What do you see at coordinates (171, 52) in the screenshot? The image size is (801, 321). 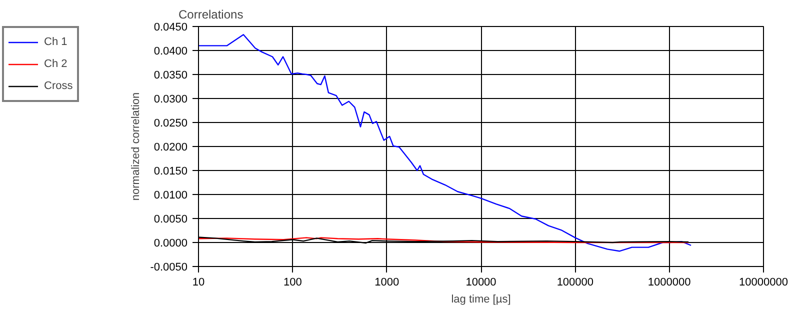 I see `y-tick-label: 0.0400` at bounding box center [171, 52].